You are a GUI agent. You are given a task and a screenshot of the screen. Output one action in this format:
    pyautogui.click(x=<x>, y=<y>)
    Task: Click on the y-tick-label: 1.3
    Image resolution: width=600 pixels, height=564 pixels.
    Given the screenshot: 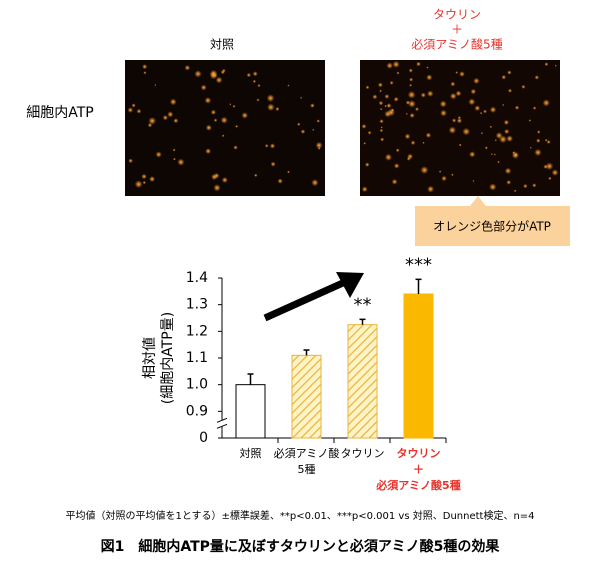 What is the action you would take?
    pyautogui.click(x=197, y=305)
    